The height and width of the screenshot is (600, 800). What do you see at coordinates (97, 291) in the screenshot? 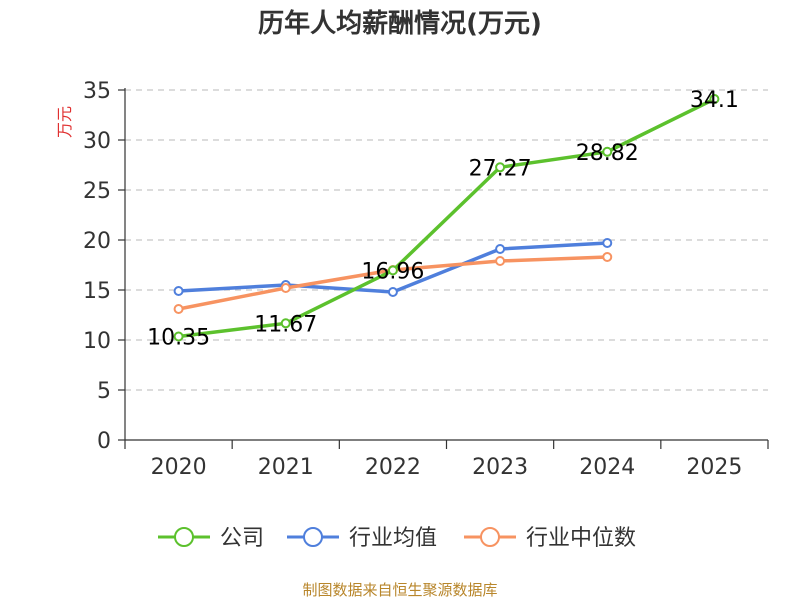
I see `y-tick-label: 15` at bounding box center [97, 291].